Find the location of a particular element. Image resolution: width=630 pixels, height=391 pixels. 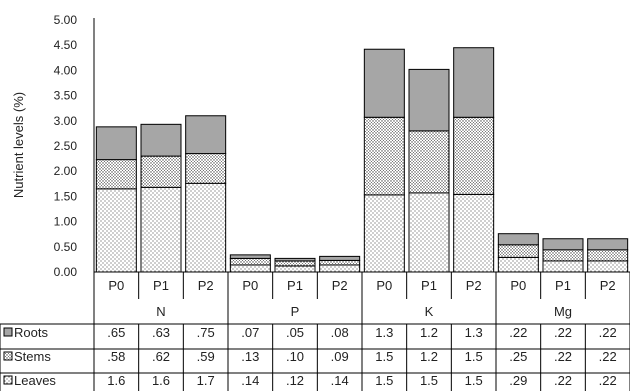

y-axis-label: Nutrient levels (%) is located at coordinates (18, 145).